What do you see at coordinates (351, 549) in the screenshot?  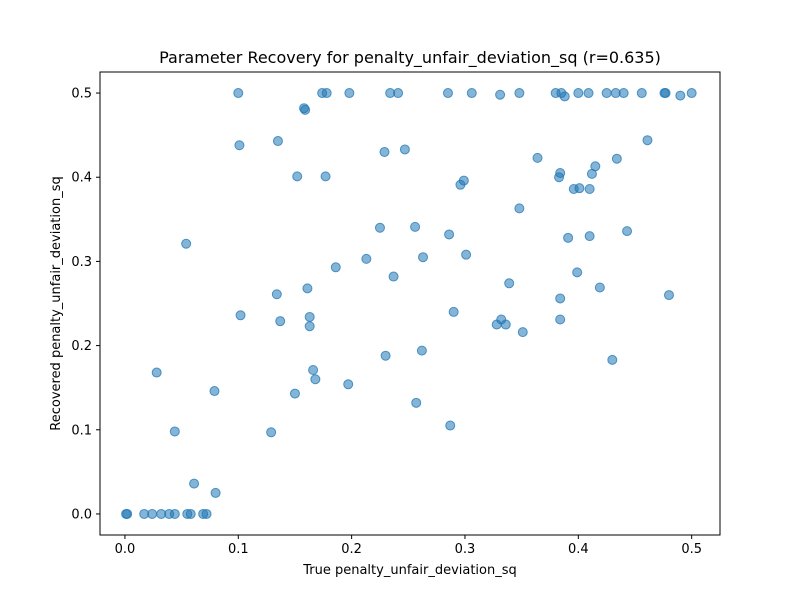 I see `x-tick-label: 0.2` at bounding box center [351, 549].